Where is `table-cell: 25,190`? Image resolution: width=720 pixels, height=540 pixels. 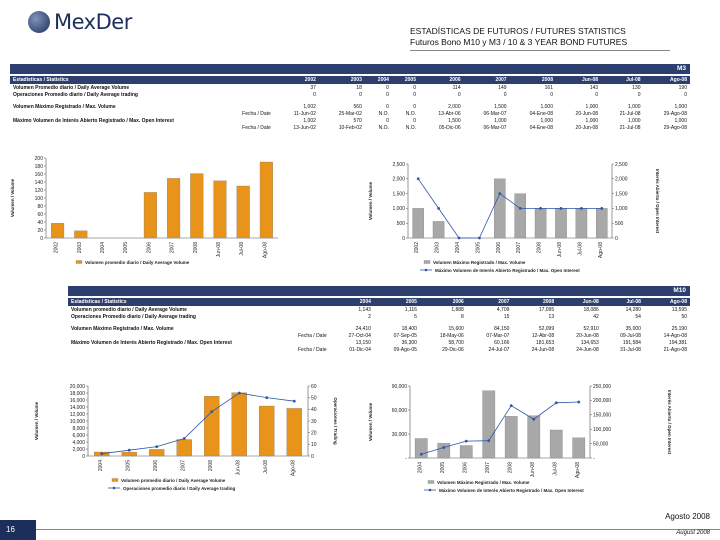
table-cell: 25,190 is located at coordinates (679, 328).